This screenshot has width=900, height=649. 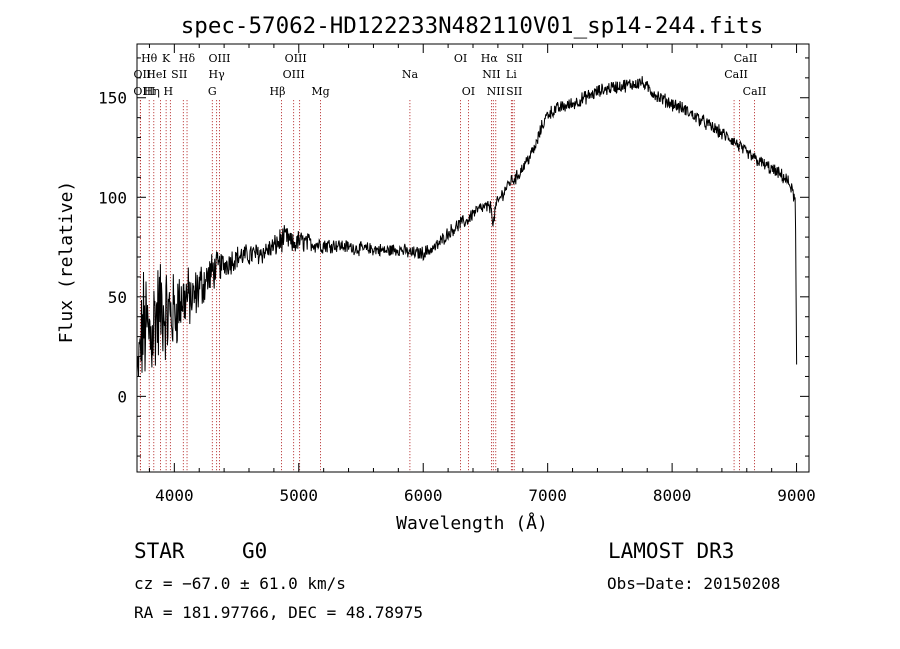 I want to click on line-marker-label: H, so click(x=169, y=91).